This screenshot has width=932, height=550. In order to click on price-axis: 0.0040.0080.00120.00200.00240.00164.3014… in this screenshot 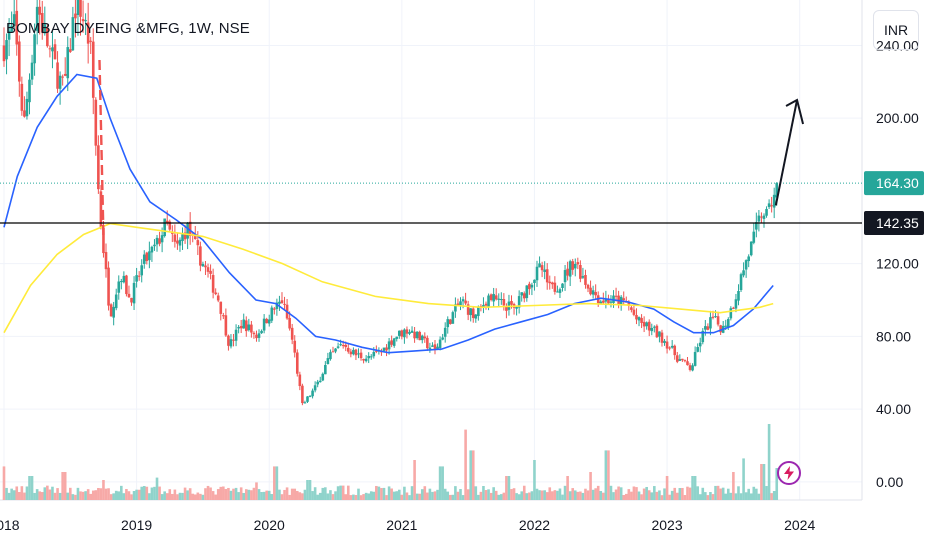, I will do `click(894, 263)`.